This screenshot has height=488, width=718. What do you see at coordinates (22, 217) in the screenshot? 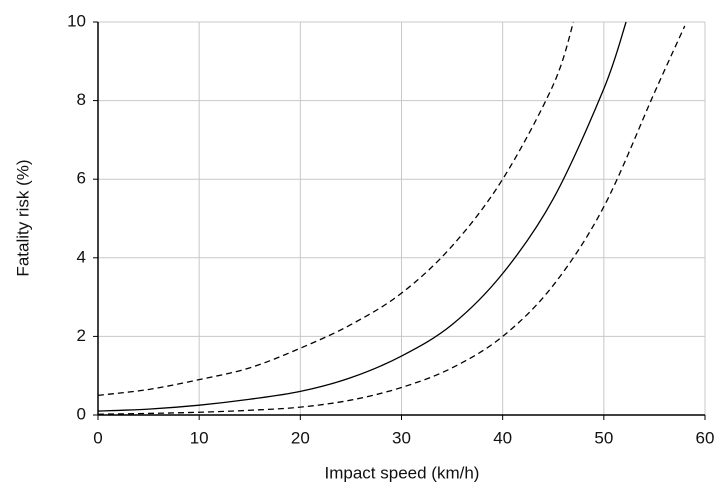
I see `y-axis-label: Fatality risk (%)` at bounding box center [22, 217].